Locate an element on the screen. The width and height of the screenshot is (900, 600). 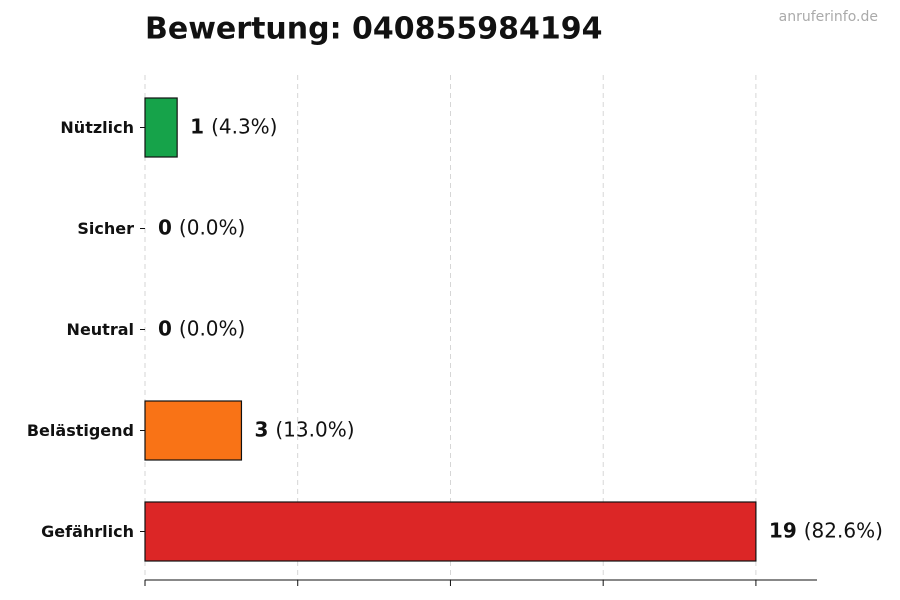
value-label: 3 (13.0%) is located at coordinates (304, 429).